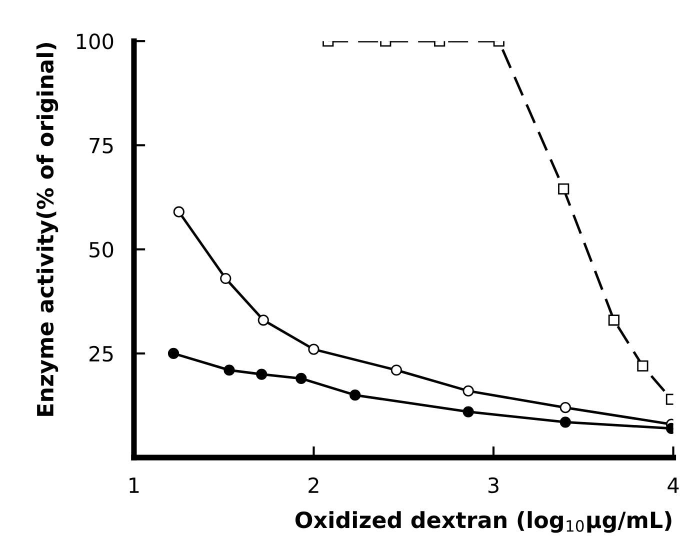  What do you see at coordinates (673, 485) in the screenshot?
I see `x-tick-label: 4` at bounding box center [673, 485].